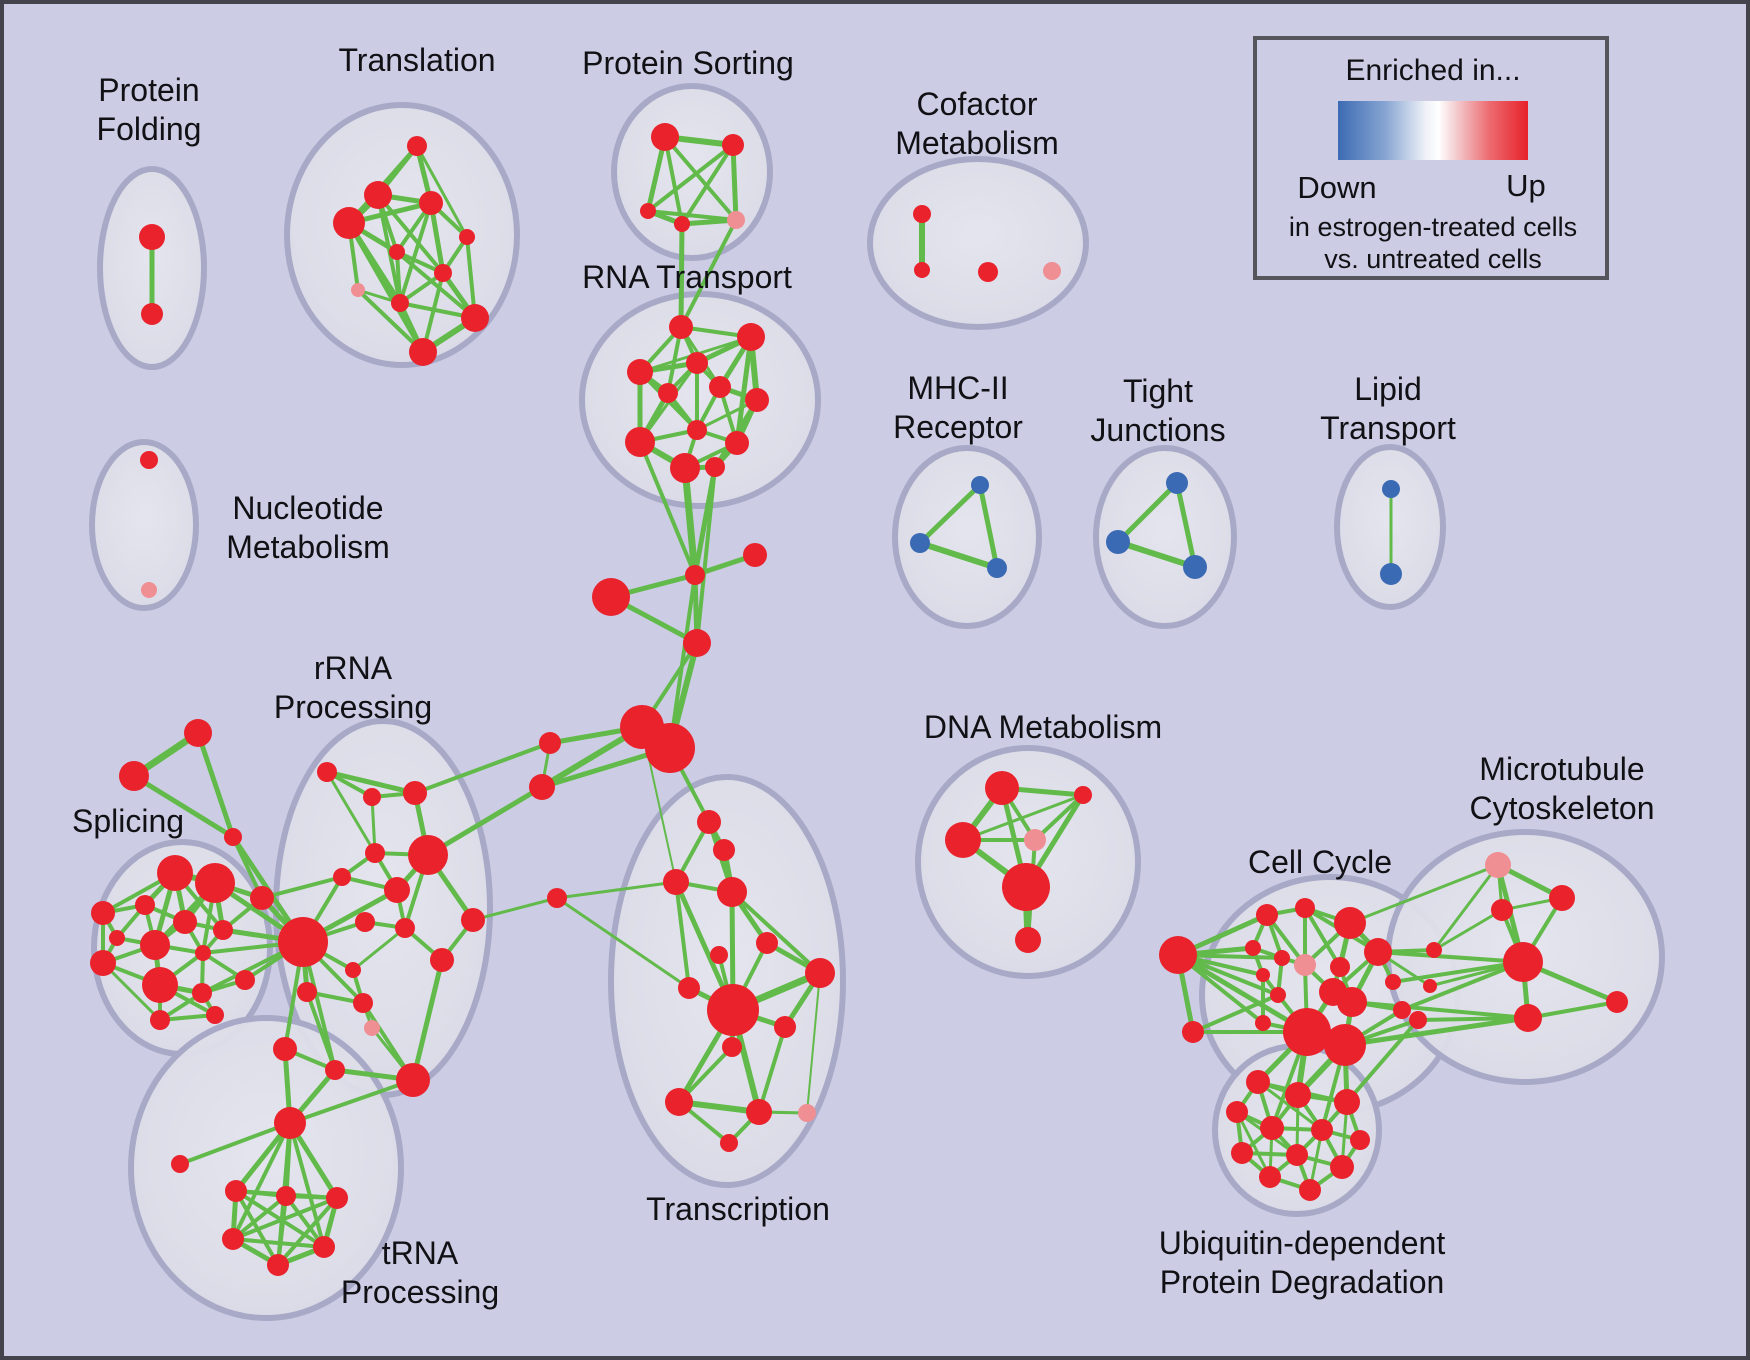  I want to click on node-cf4, so click(1052, 271).